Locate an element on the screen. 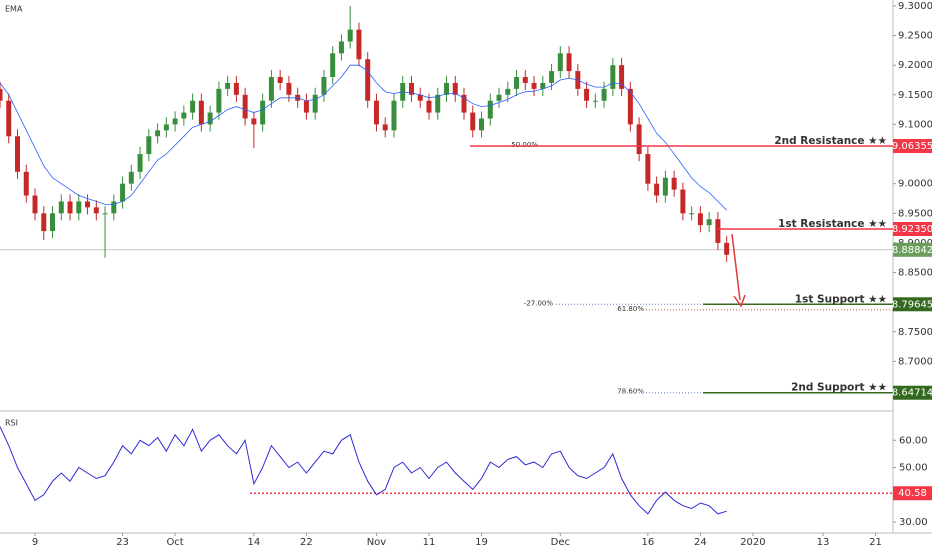  ema-label: EMA is located at coordinates (14, 9).